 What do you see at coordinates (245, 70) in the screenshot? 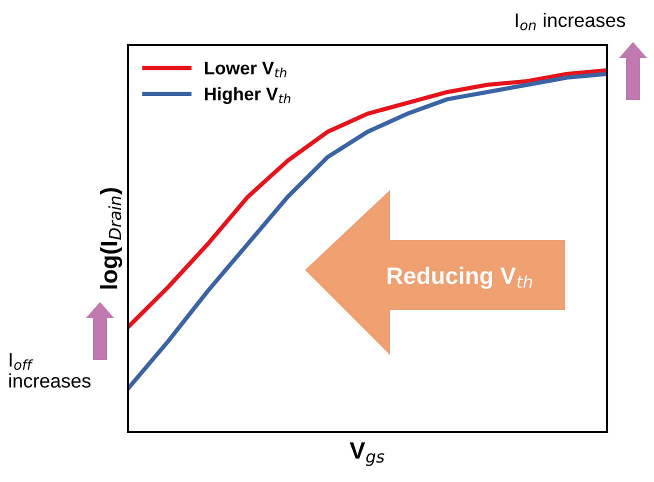
I see `legend-label: Lower V$_{th}$` at bounding box center [245, 70].